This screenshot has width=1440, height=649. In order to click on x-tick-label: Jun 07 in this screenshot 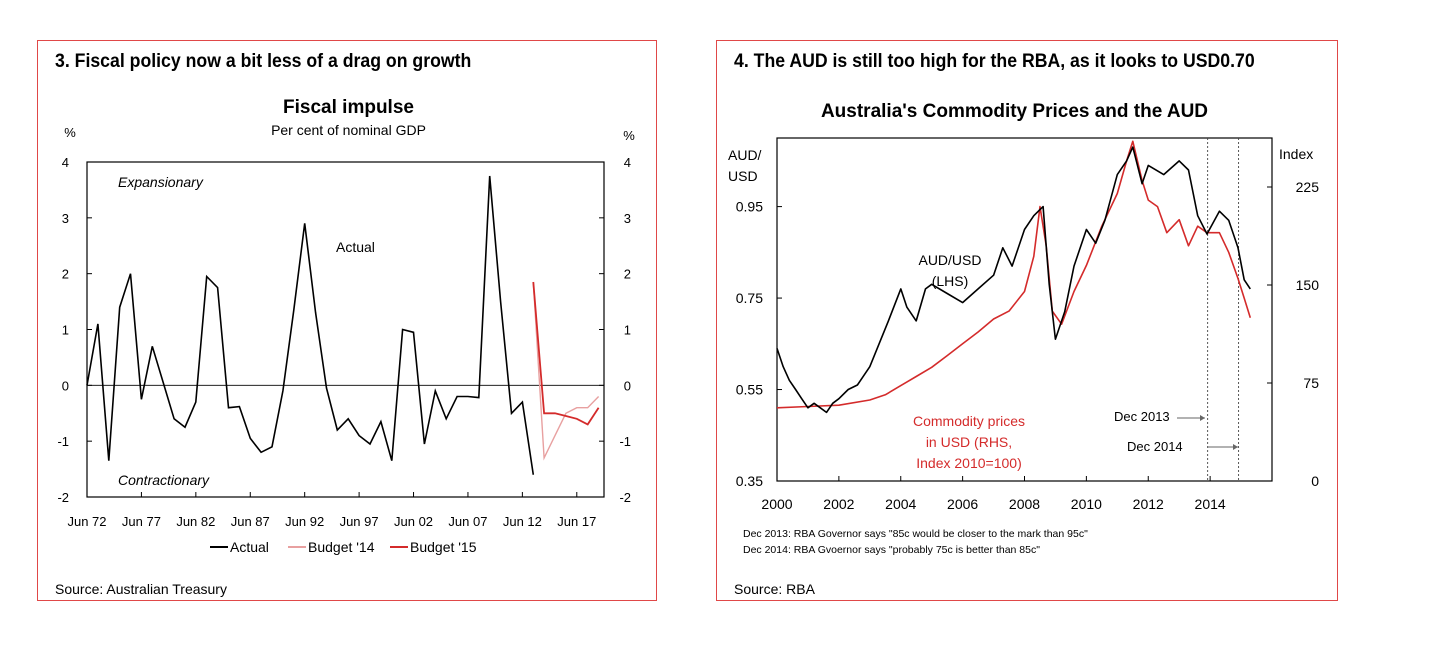, I will do `click(467, 521)`.